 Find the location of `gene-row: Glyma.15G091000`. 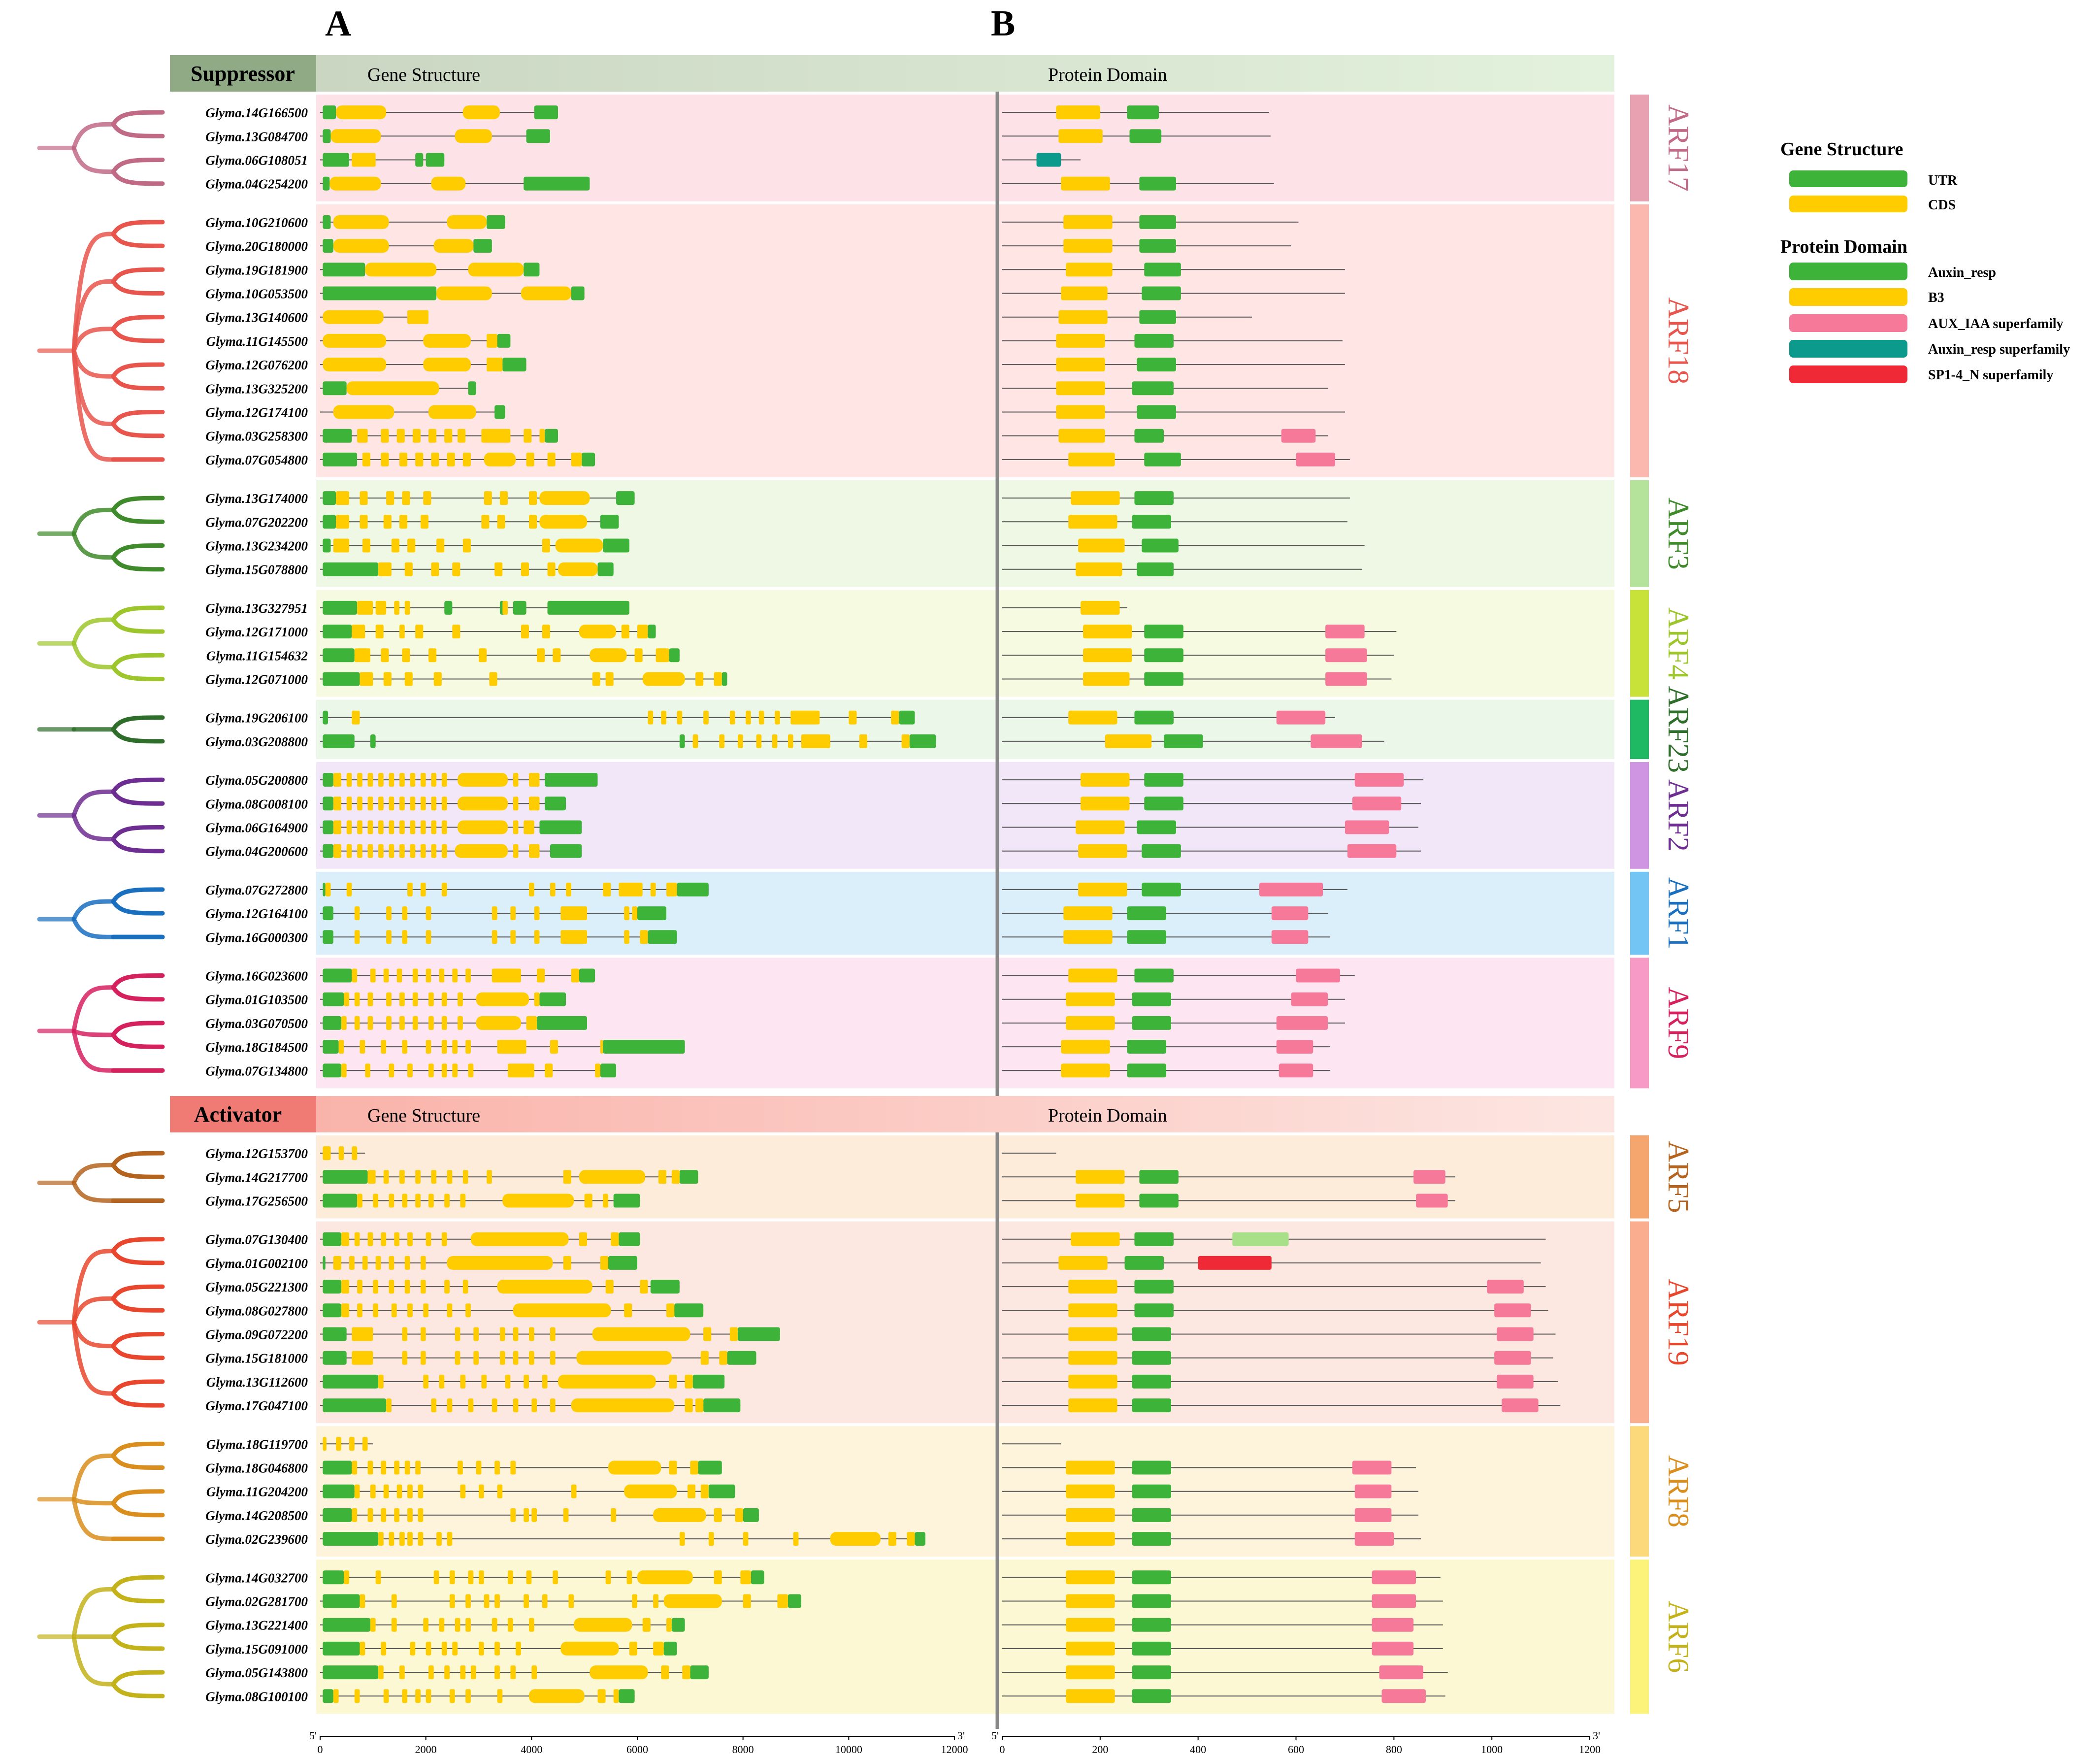

gene-row: Glyma.15G091000 is located at coordinates (824, 1649).